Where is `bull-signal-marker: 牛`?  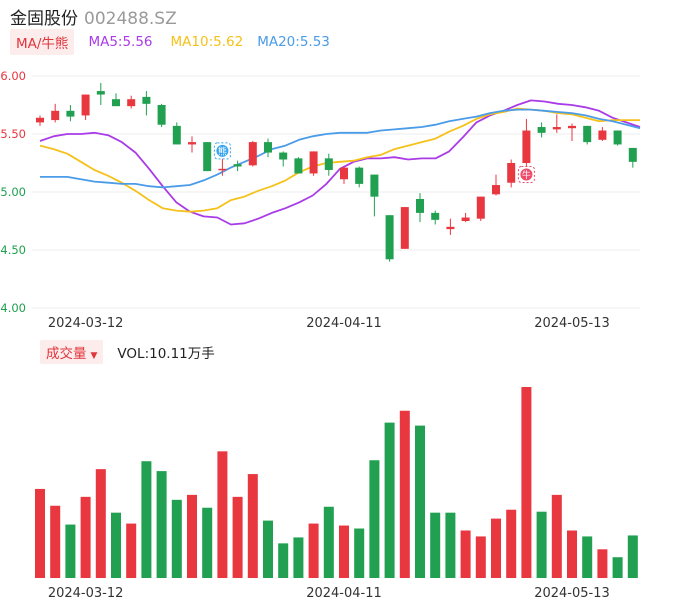
bull-signal-marker: 牛 is located at coordinates (526, 174).